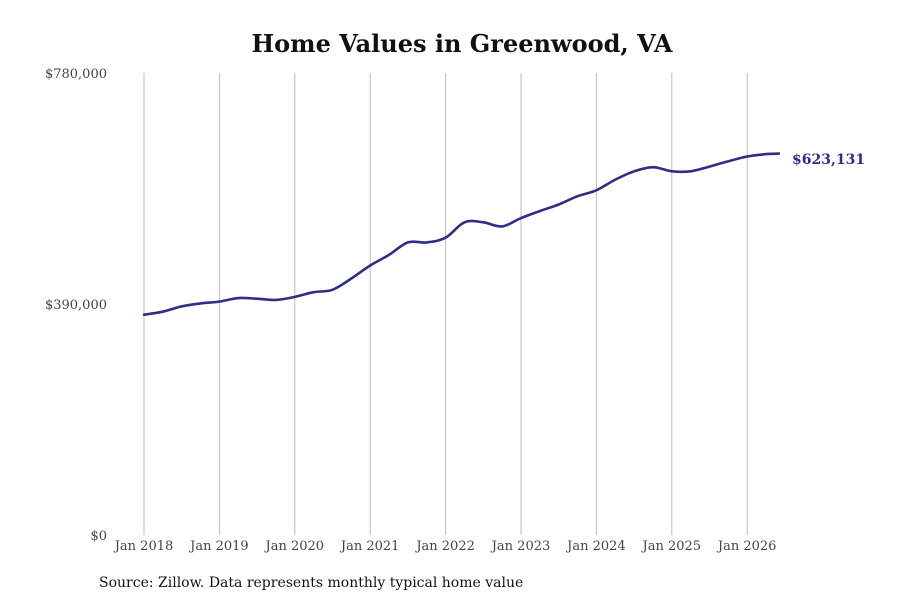 Image resolution: width=900 pixels, height=600 pixels. I want to click on x-tick-label: Jan 2022, so click(444, 546).